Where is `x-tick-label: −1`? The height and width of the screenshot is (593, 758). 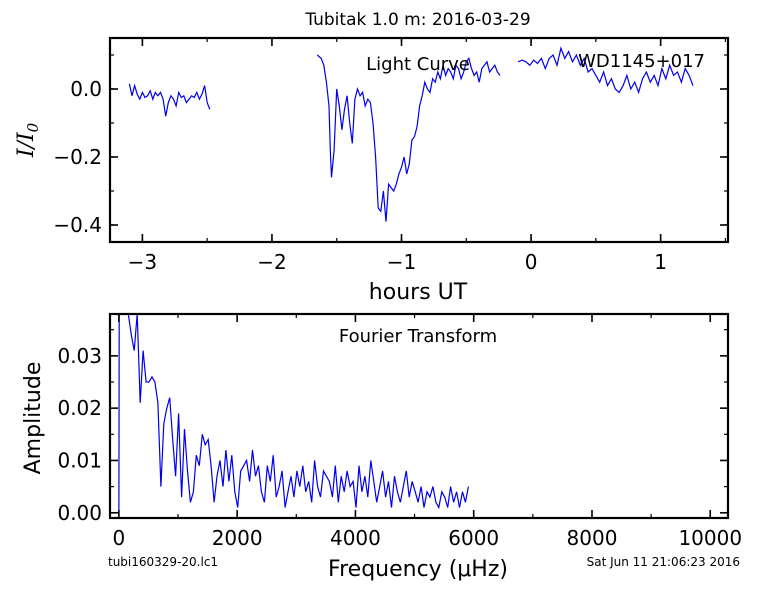 x-tick-label: −1 is located at coordinates (401, 262).